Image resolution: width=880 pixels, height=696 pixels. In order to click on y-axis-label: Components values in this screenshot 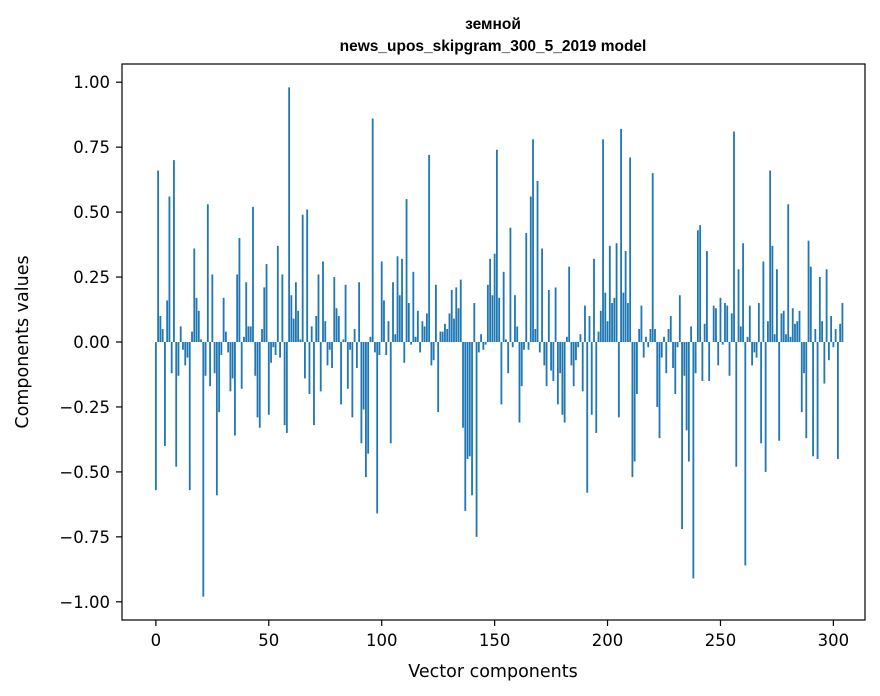, I will do `click(23, 341)`.